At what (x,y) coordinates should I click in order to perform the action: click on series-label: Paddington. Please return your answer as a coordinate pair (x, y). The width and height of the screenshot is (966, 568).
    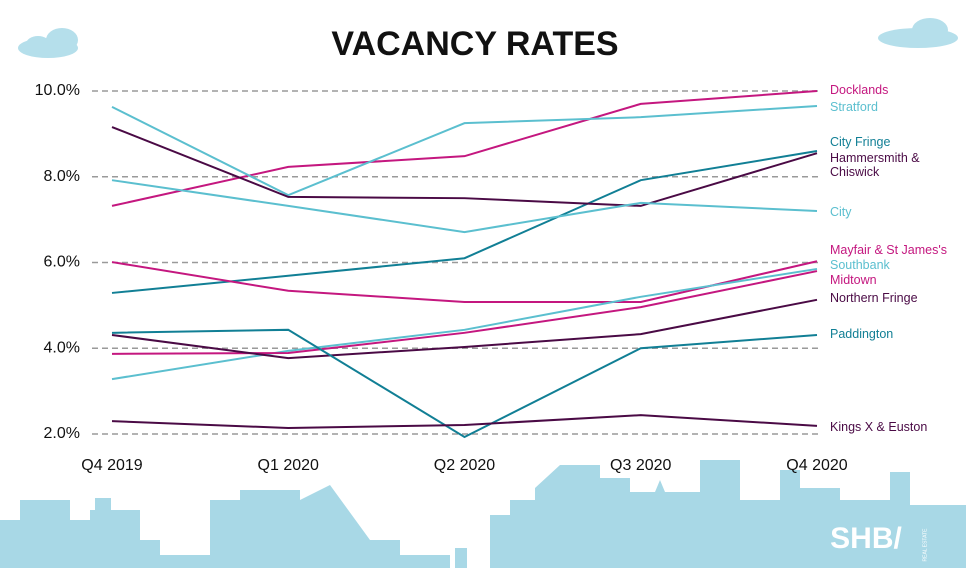
    Looking at the image, I should click on (862, 334).